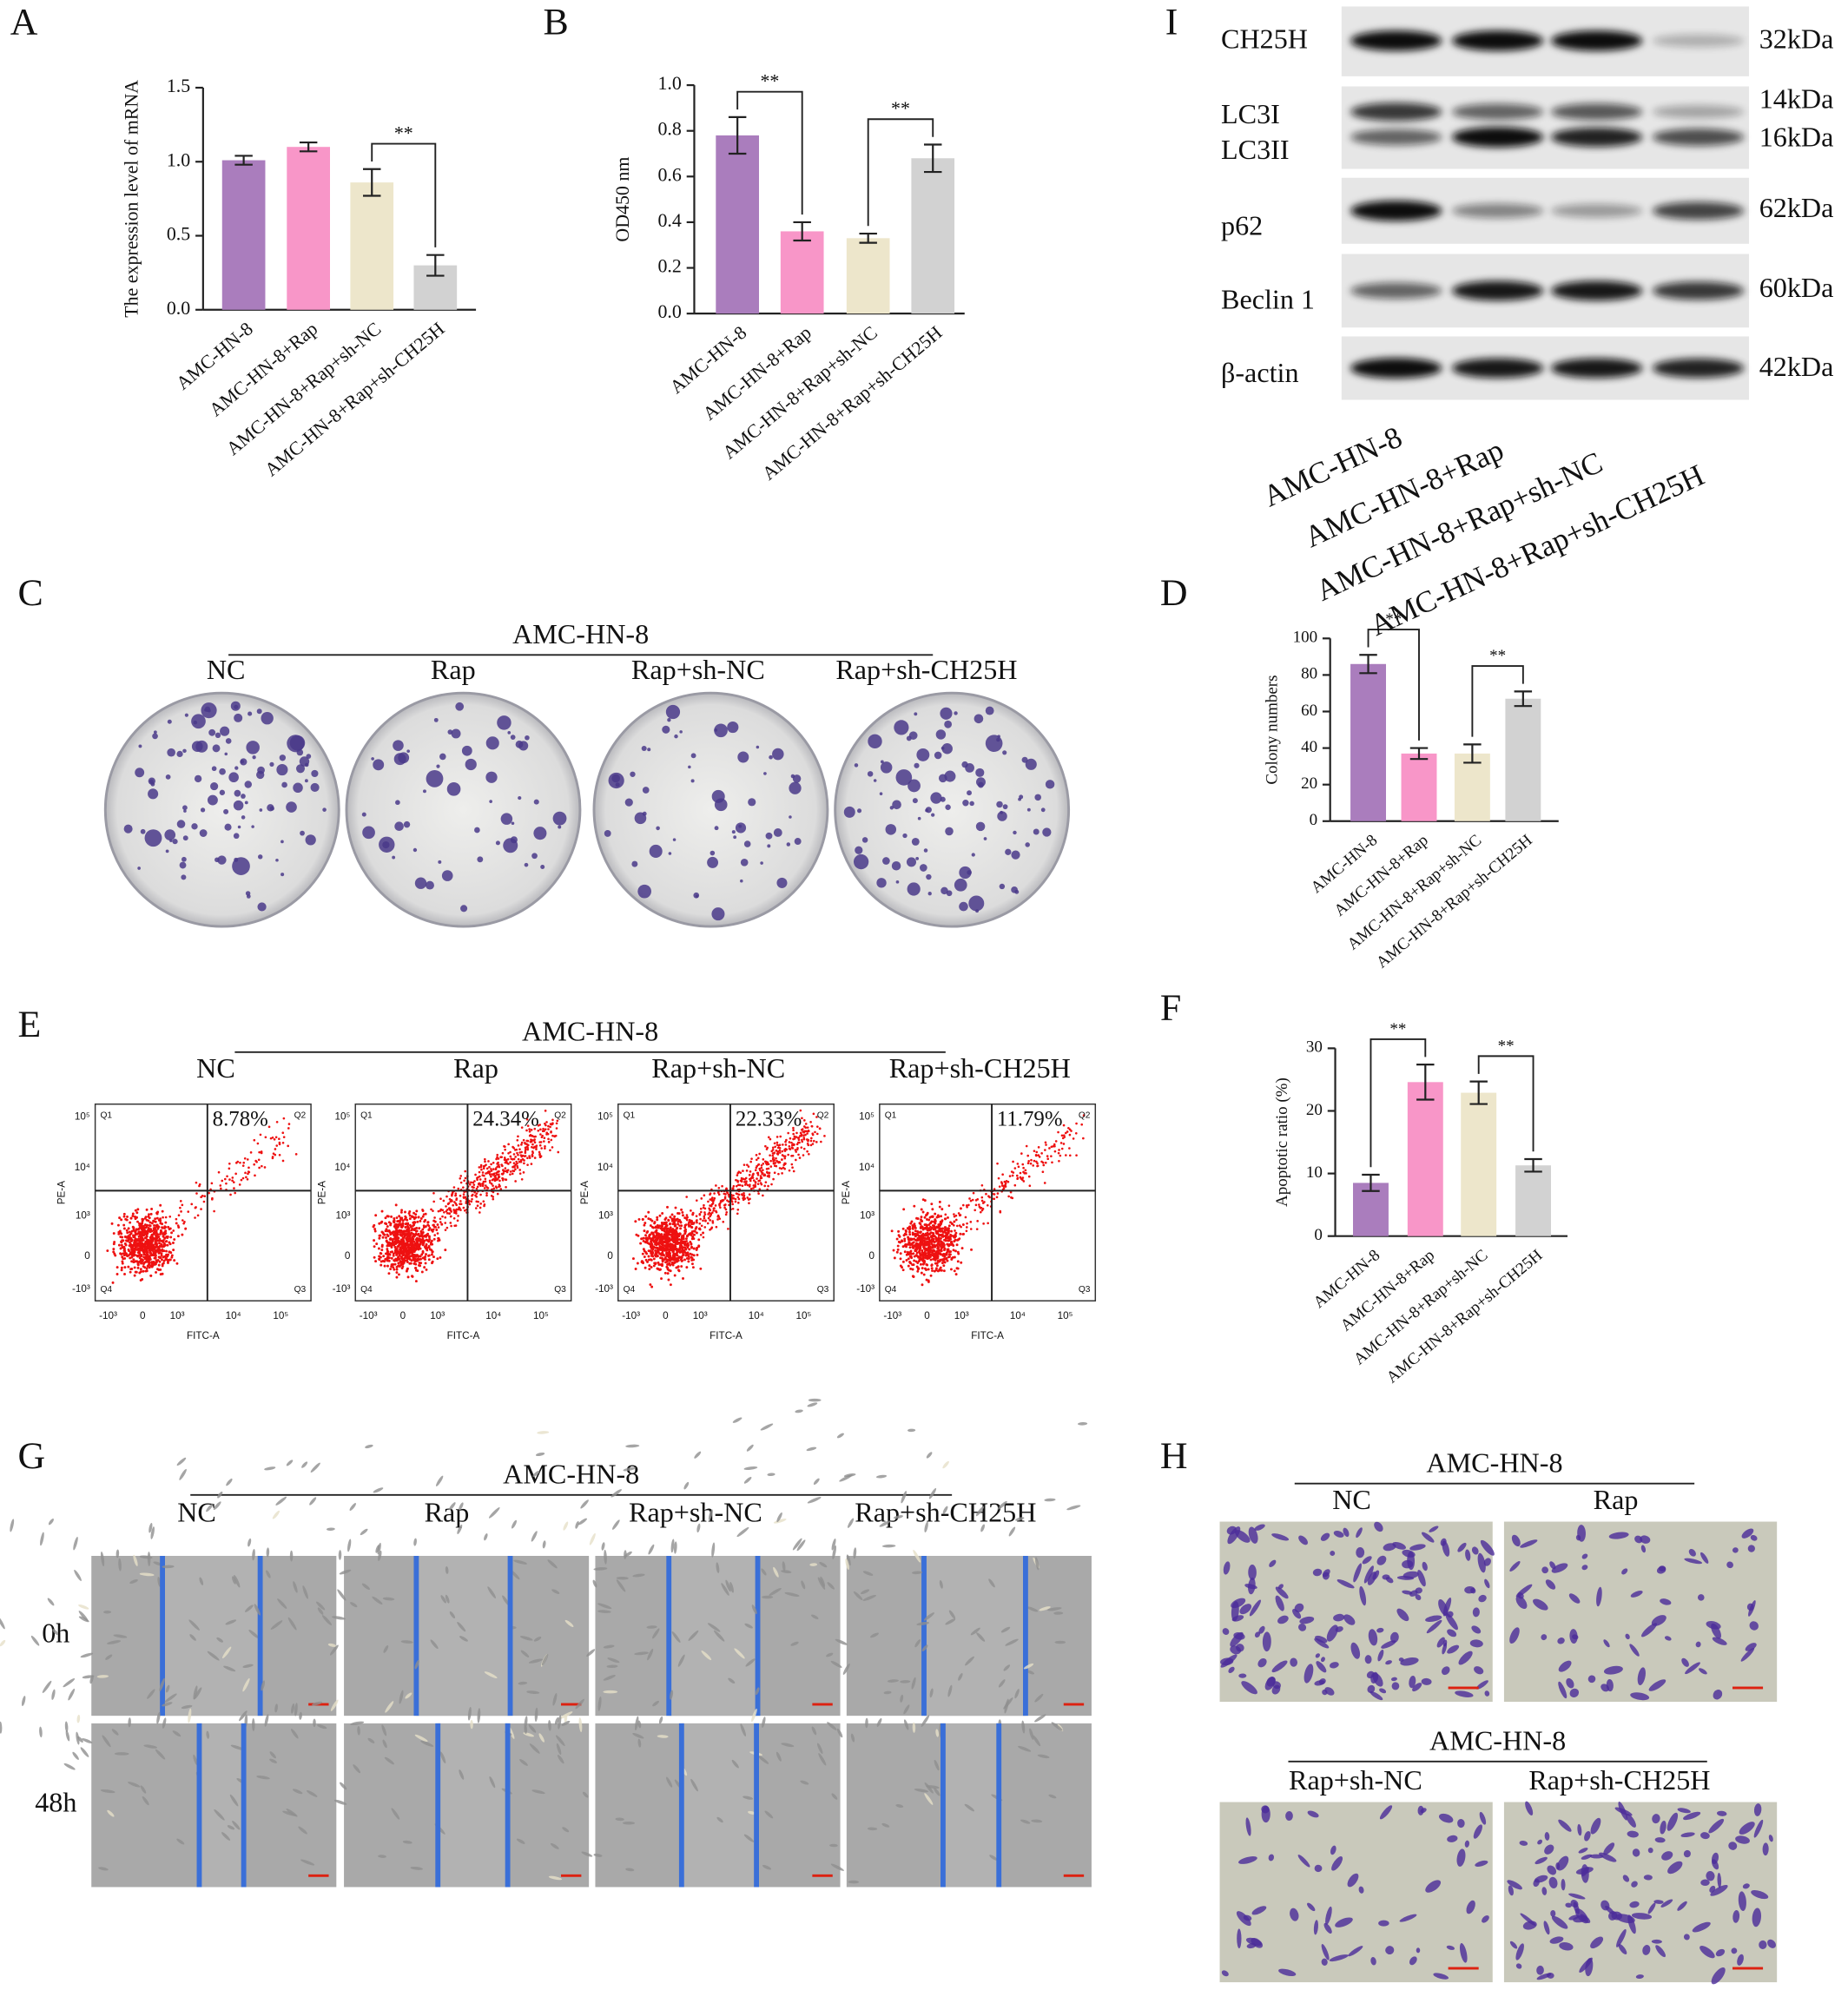  I want to click on error-bar, so click(436, 265).